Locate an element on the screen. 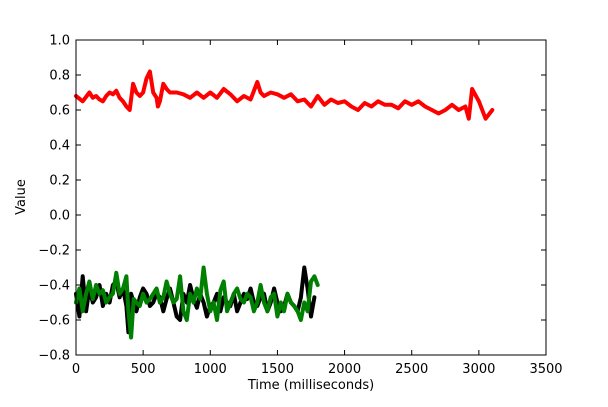  y-tick-label: −0.4 is located at coordinates (54, 286).